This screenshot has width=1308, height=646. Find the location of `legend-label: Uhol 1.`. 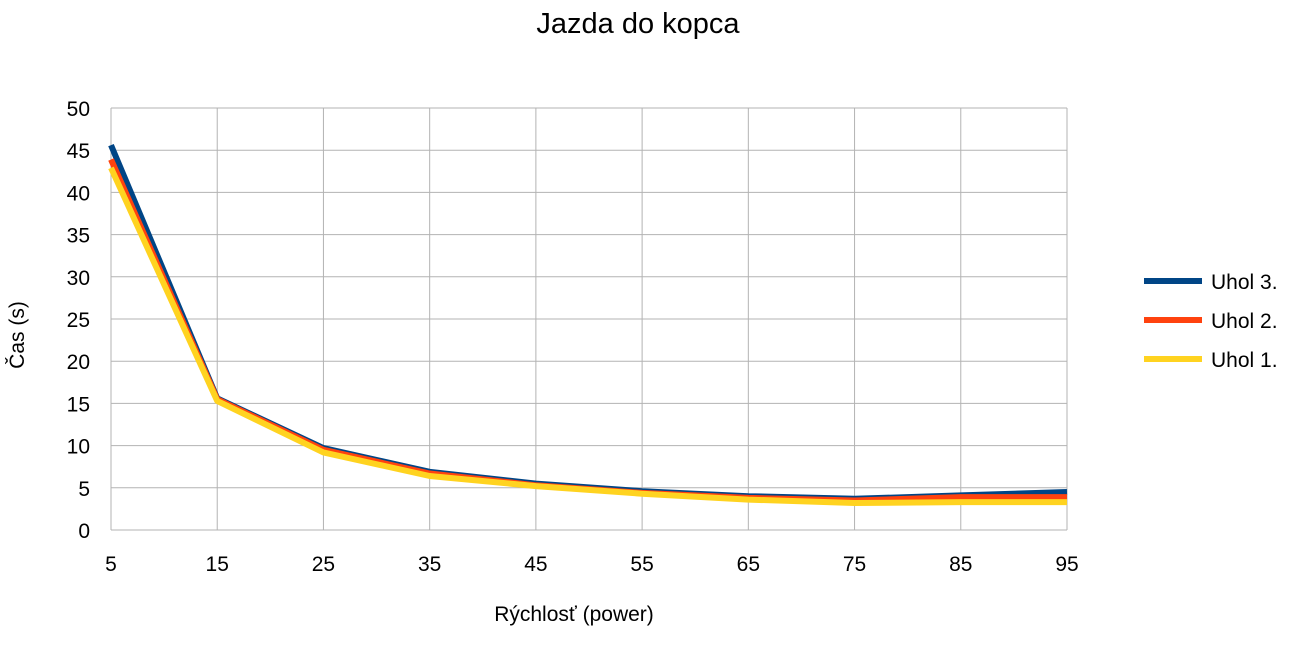

legend-label: Uhol 1. is located at coordinates (1244, 360).